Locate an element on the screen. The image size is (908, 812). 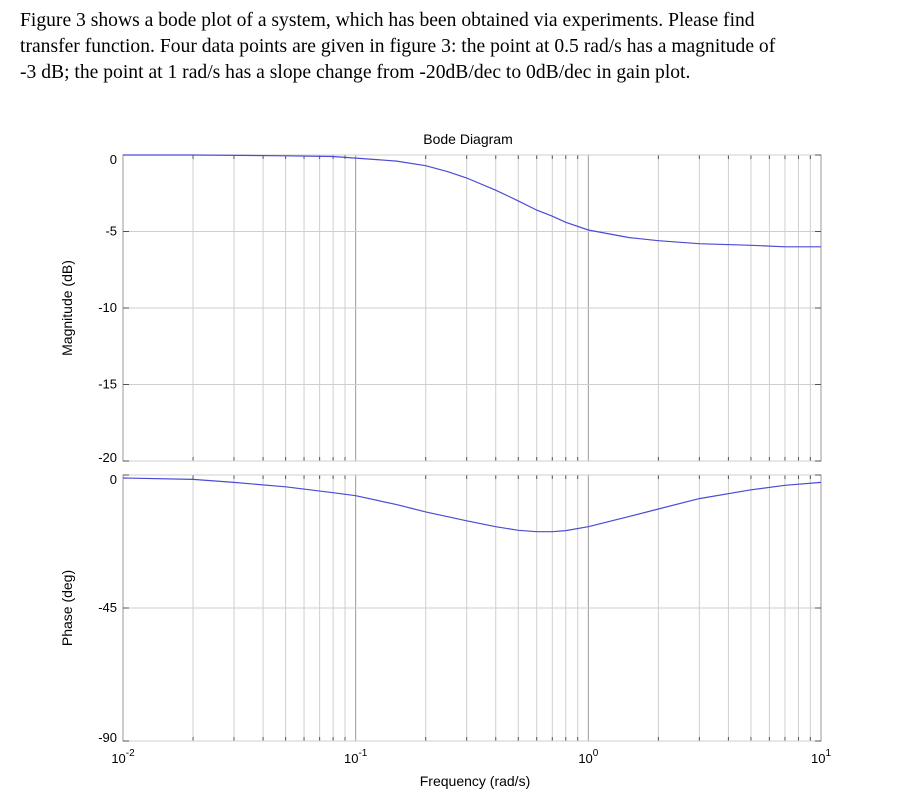
magnitude-ylabel: Magnitude (dB) is located at coordinates (67, 308).